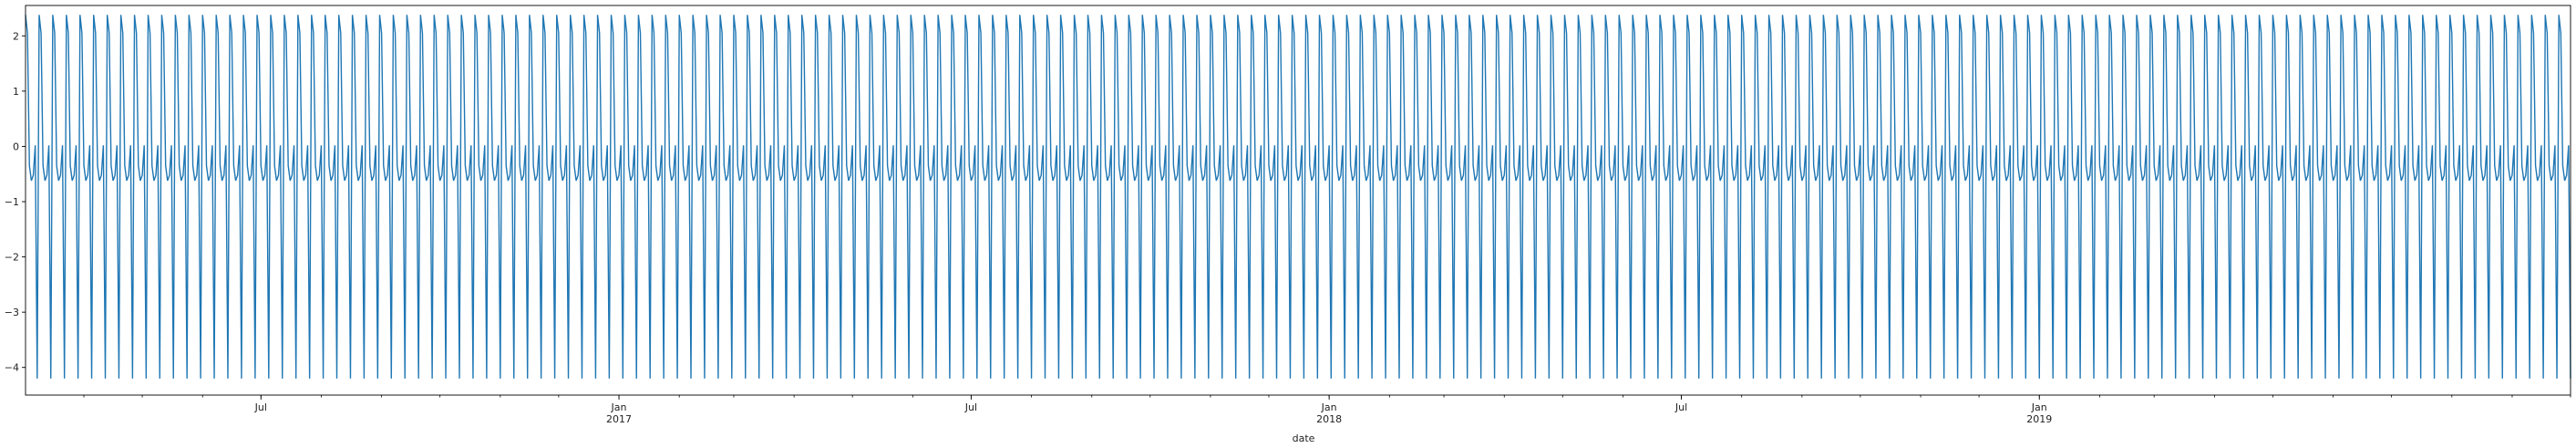 This screenshot has width=2576, height=448. I want to click on y-tick-label: −2, so click(12, 258).